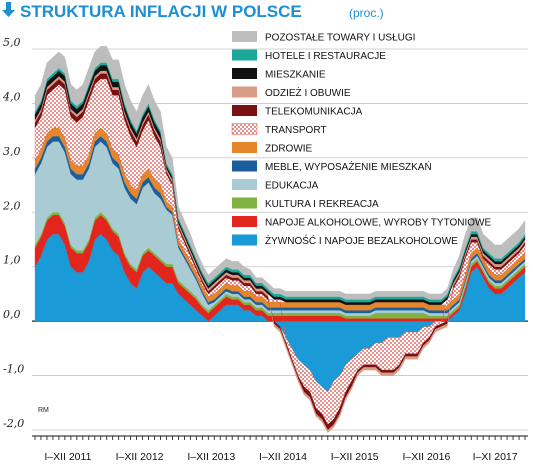  Describe the element at coordinates (67, 457) in the screenshot. I see `x-tick-label: I–XII 2011` at that location.